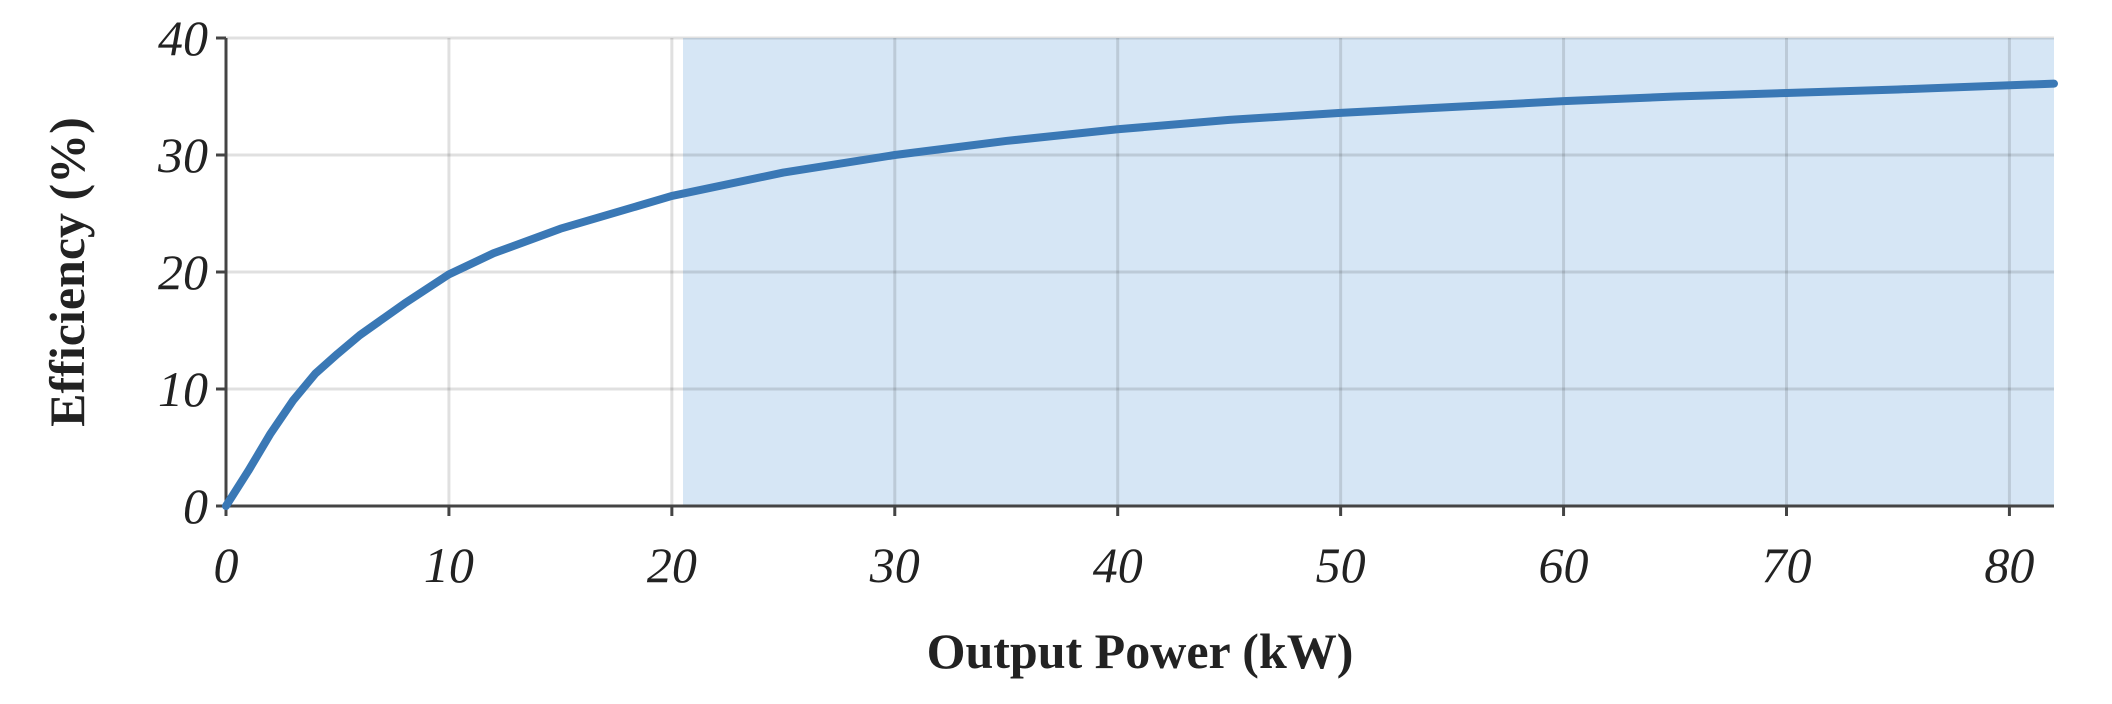 The image size is (2112, 704). I want to click on x-tick-label: 60, so click(1564, 565).